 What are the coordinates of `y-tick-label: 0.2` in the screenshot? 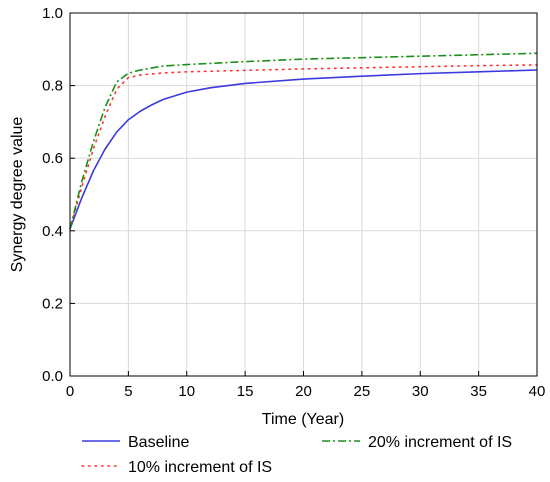 It's located at (52, 303).